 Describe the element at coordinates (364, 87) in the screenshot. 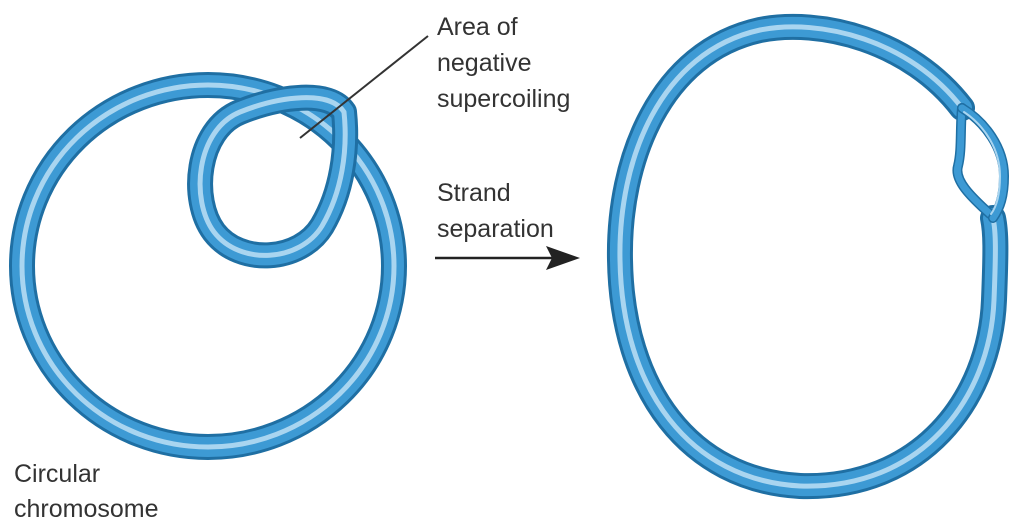

I see `supercoil-leader-line` at that location.